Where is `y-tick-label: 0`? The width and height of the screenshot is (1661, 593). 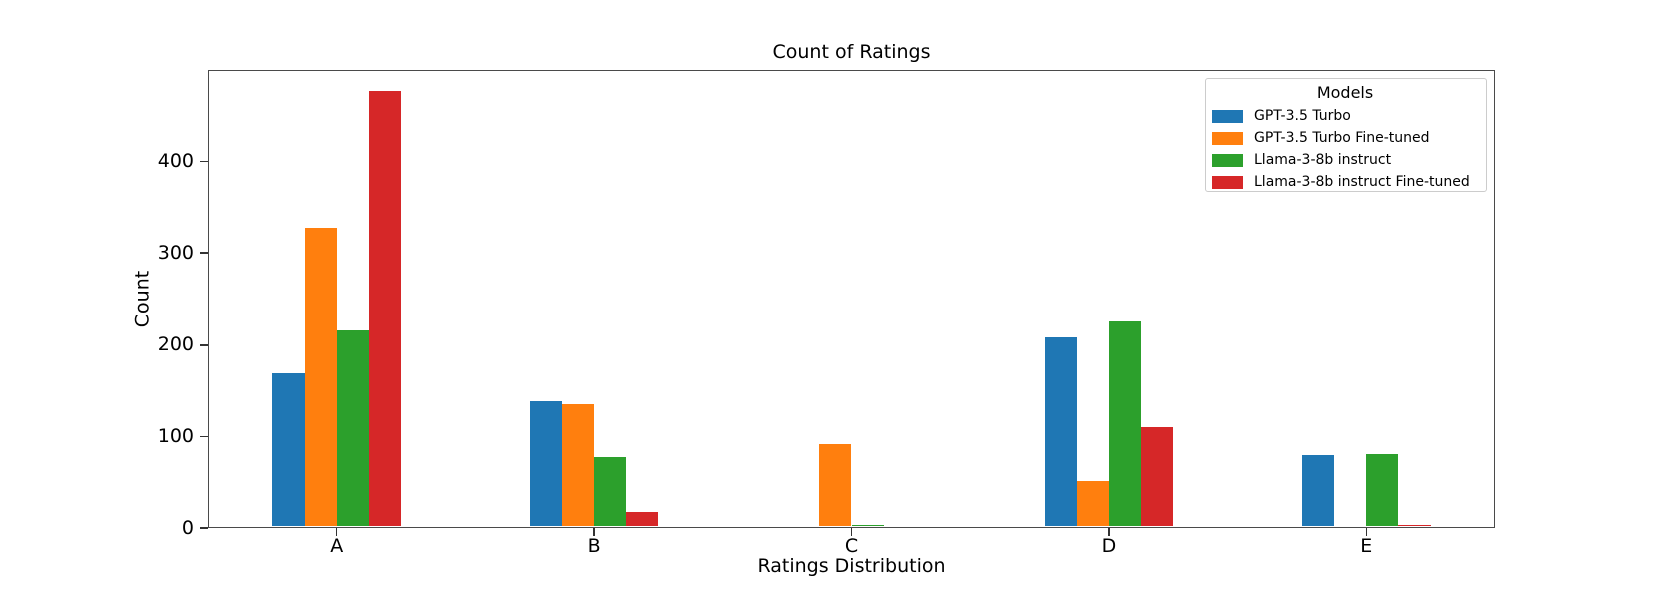
y-tick-label: 0 is located at coordinates (187, 527).